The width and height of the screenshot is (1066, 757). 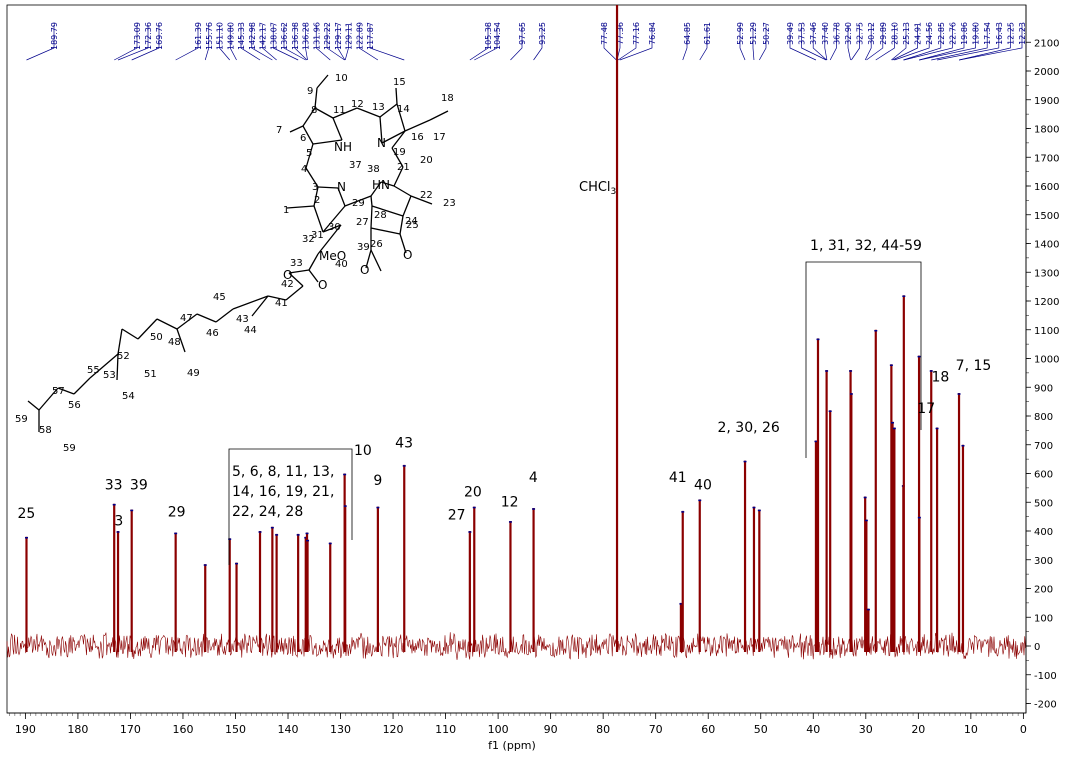 I want to click on peak-shift-label: 131.96, so click(x=316, y=36).